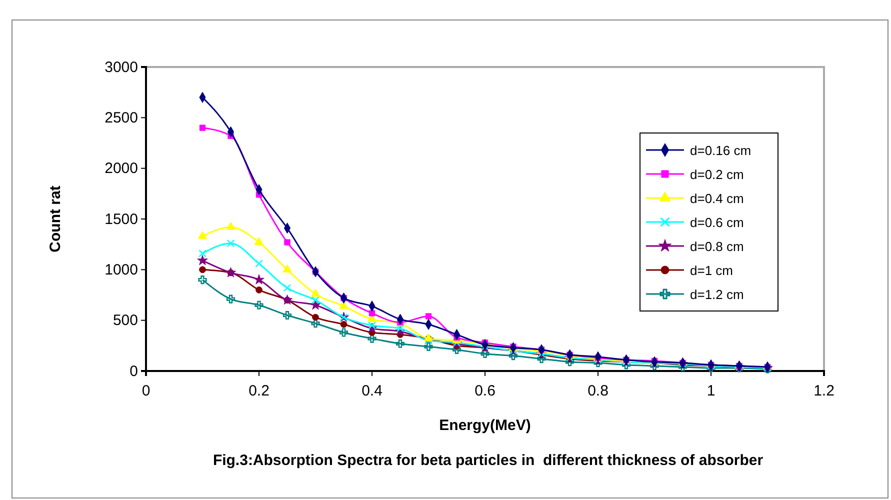  What do you see at coordinates (485, 425) in the screenshot?
I see `x-axis-title: Energy(MeV)` at bounding box center [485, 425].